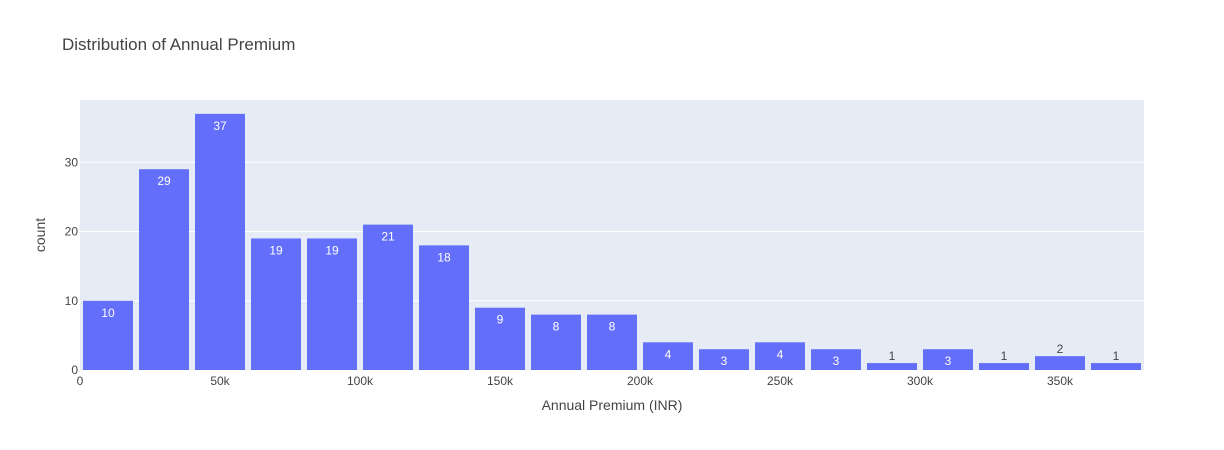 This screenshot has width=1224, height=450. What do you see at coordinates (780, 381) in the screenshot?
I see `x-tick-label: 250k` at bounding box center [780, 381].